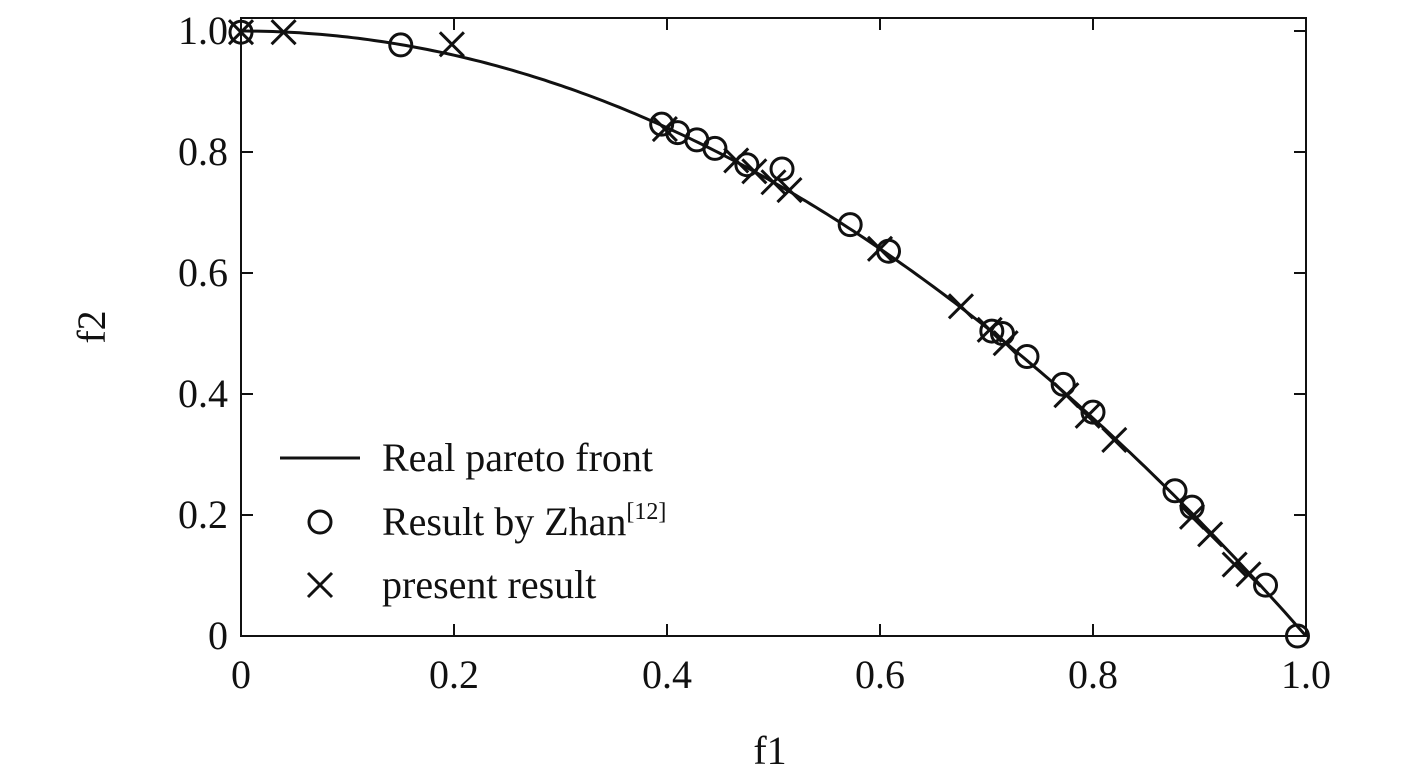 Image resolution: width=1417 pixels, height=771 pixels. Describe the element at coordinates (489, 584) in the screenshot. I see `legend-label: present result` at that location.